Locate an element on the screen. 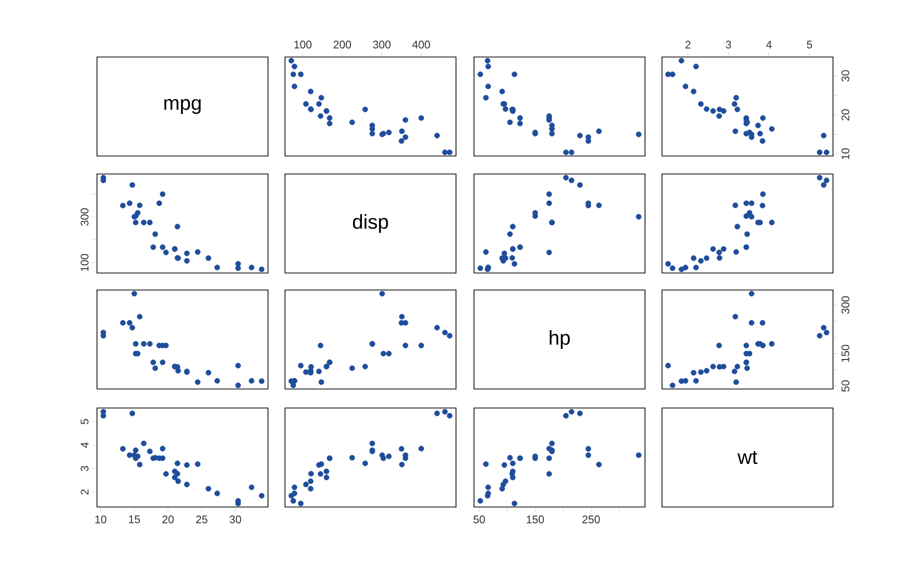 The height and width of the screenshot is (571, 909). y-tick-label: 30 is located at coordinates (846, 76).